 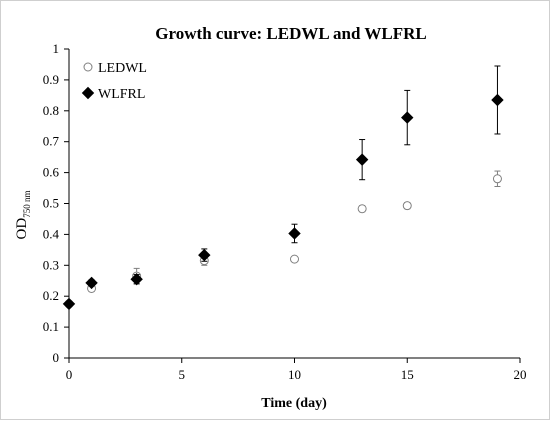 What do you see at coordinates (520, 374) in the screenshot?
I see `x-tick-label: 20` at bounding box center [520, 374].